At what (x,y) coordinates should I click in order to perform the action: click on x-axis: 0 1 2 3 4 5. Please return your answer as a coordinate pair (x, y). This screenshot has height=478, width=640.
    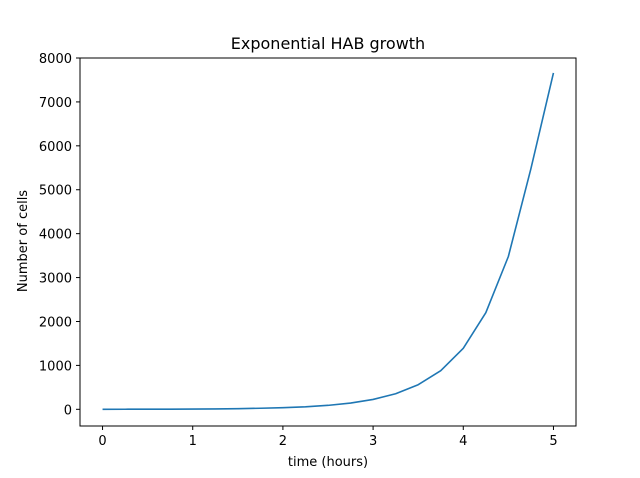
    Looking at the image, I should click on (328, 437).